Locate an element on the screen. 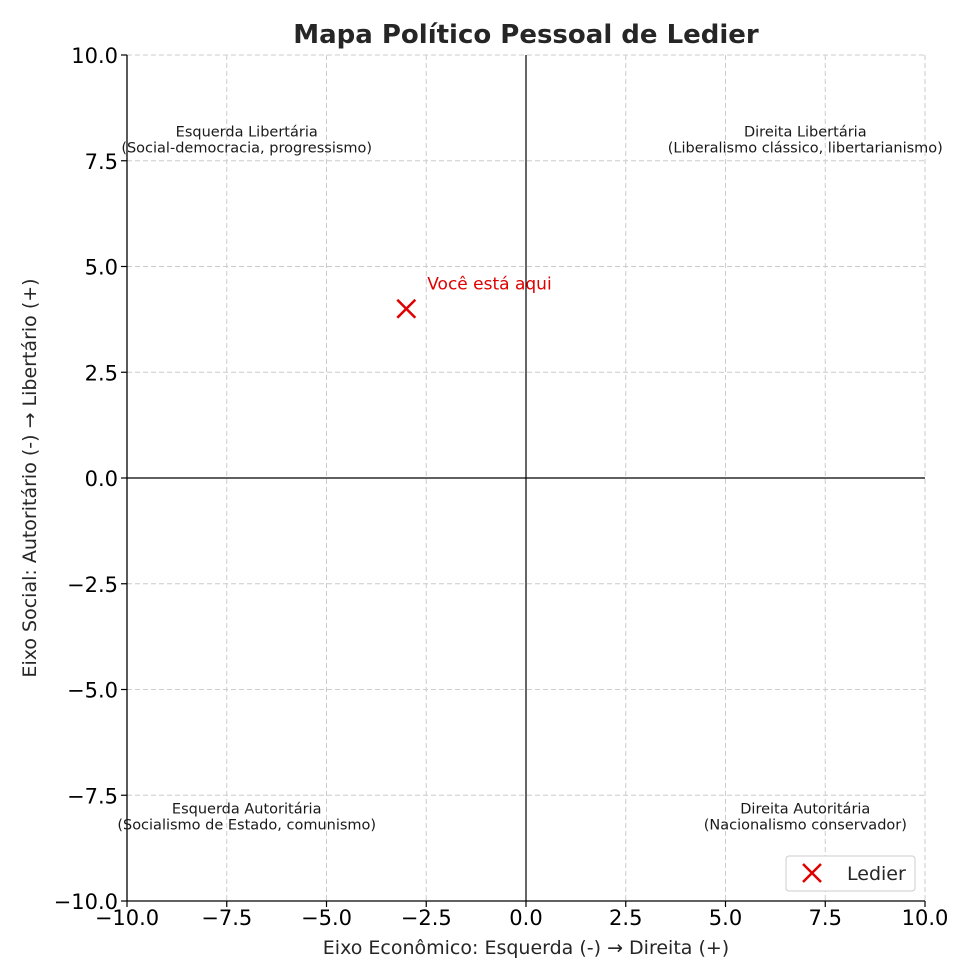 This screenshot has height=980, width=980. annotation-0: Você está aqui is located at coordinates (489, 285).